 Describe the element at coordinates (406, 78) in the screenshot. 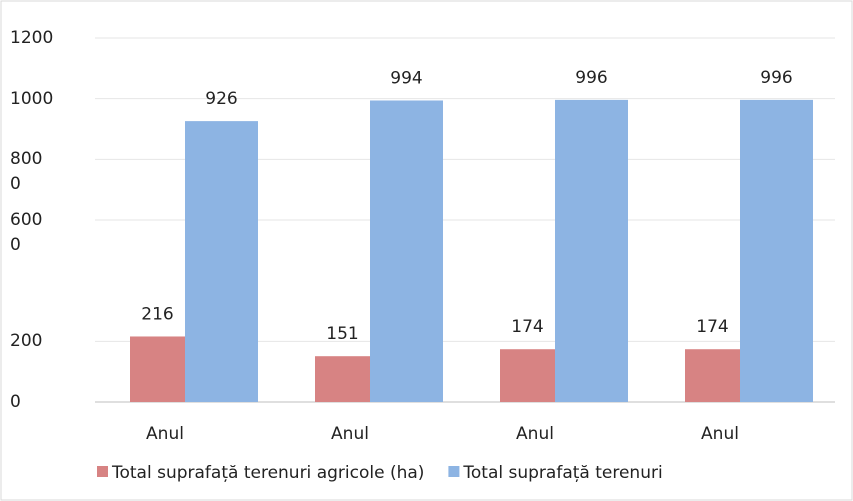

I see `data-label: 994` at that location.